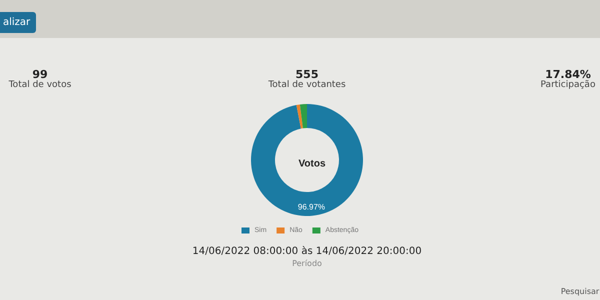 The height and width of the screenshot is (300, 600). I want to click on text: Votos, so click(312, 164).